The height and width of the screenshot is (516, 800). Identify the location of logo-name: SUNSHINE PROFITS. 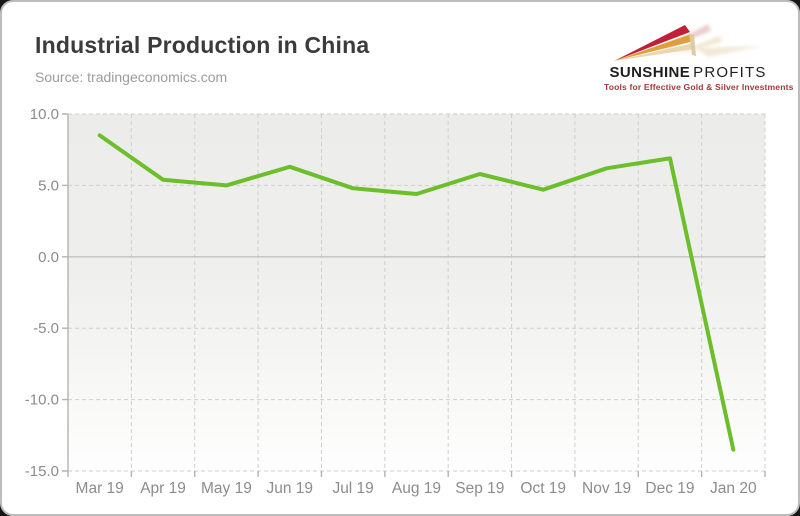
(688, 72).